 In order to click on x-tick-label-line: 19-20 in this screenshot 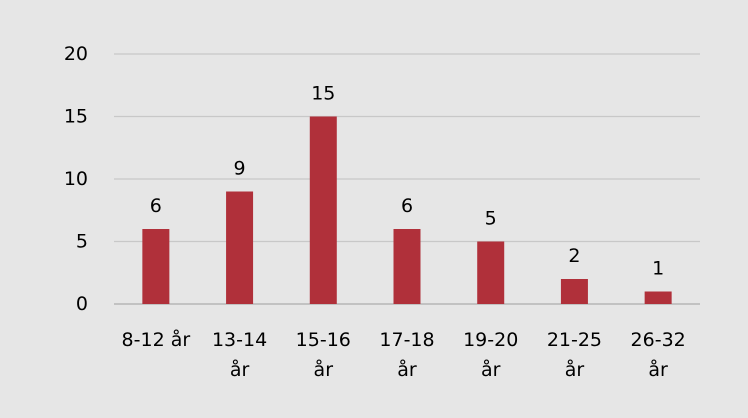, I will do `click(490, 340)`.